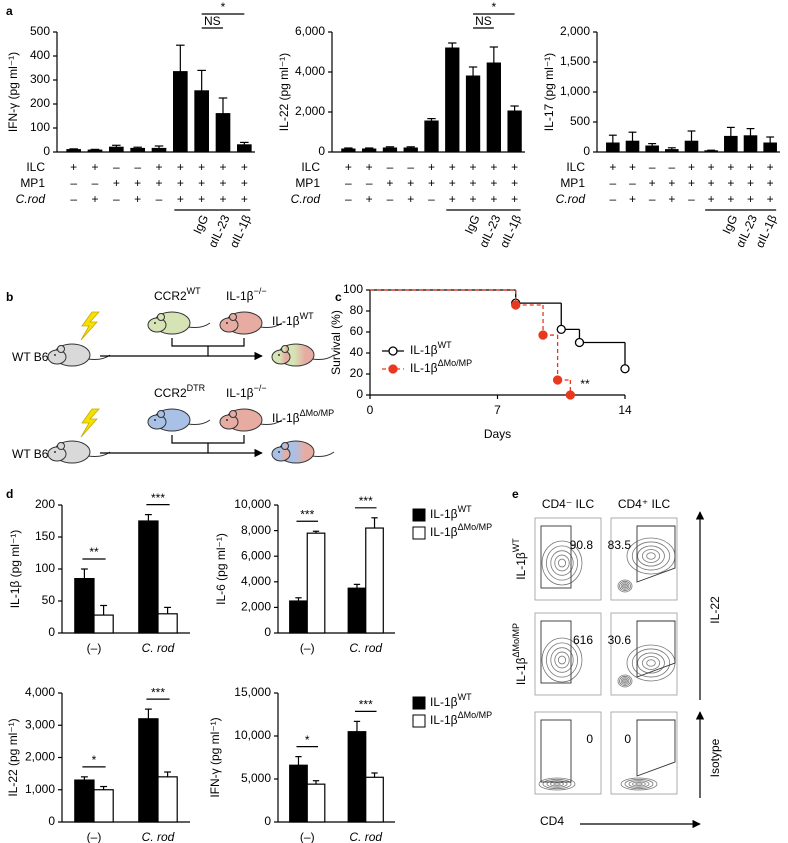 Image resolution: width=788 pixels, height=843 pixels. I want to click on panel-label: a, so click(9, 11).